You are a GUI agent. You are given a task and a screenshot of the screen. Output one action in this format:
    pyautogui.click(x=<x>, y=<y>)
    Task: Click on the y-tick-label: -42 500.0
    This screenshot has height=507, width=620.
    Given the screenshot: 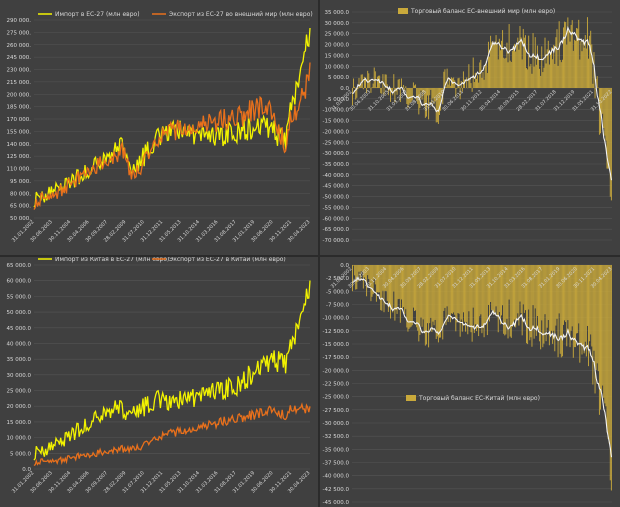 What is the action you would take?
    pyautogui.click(x=336, y=490)
    